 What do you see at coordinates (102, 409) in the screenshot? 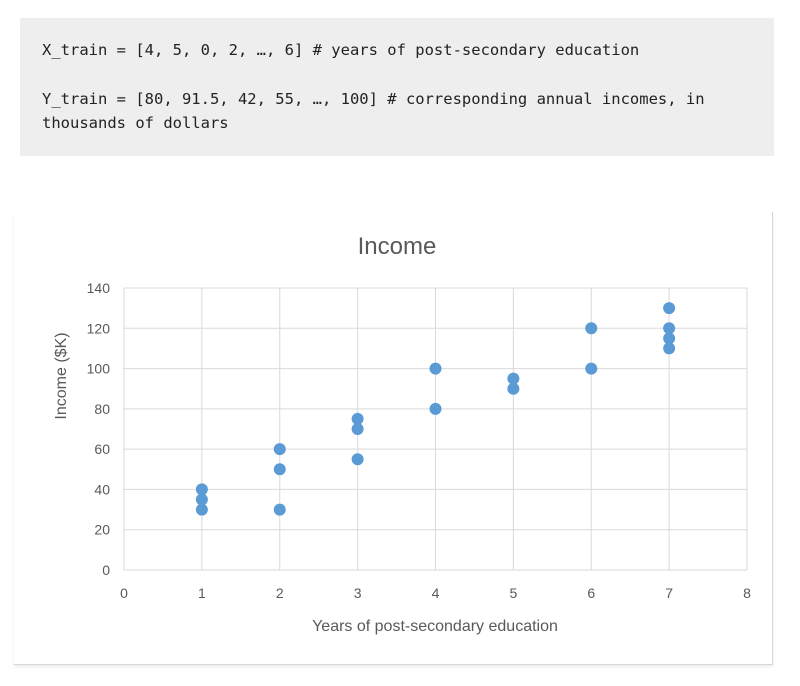
I see `y-tick-label: 80` at bounding box center [102, 409].